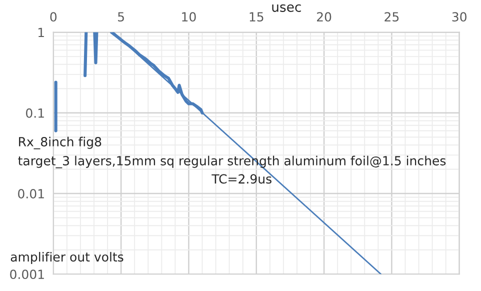 Image resolution: width=481 pixels, height=291 pixels. What do you see at coordinates (35, 113) in the screenshot?
I see `y-tick-label: 0.1` at bounding box center [35, 113].